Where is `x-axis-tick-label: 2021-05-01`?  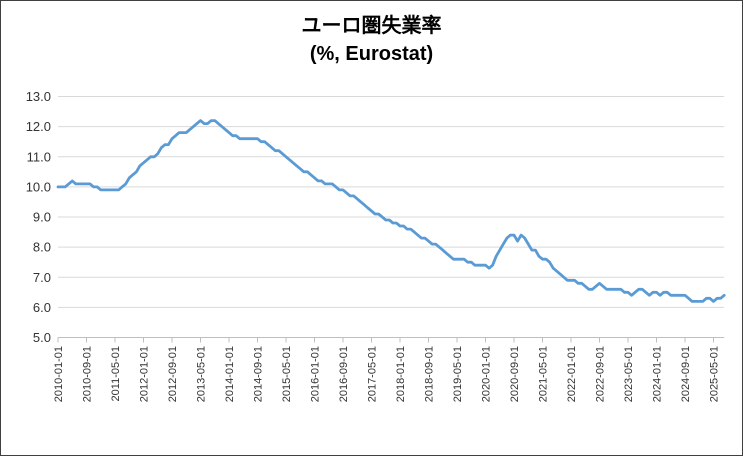
x-axis-tick-label: 2021-05-01 is located at coordinates (544, 374).